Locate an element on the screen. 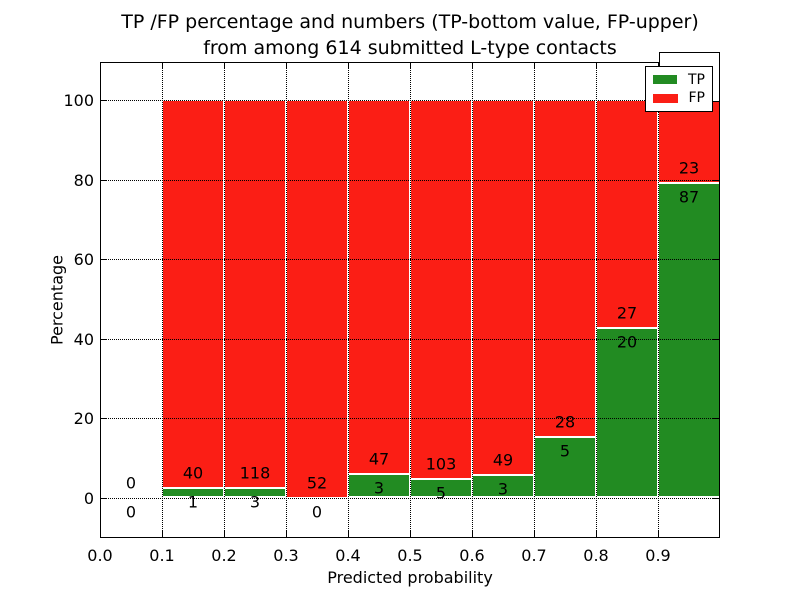 The width and height of the screenshot is (800, 600). bar-count-label-fp: 49 is located at coordinates (503, 460).